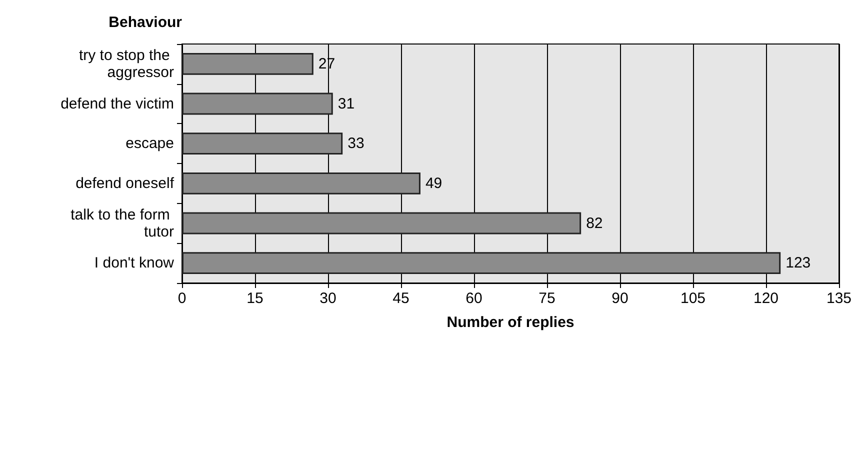 The image size is (855, 449). Describe the element at coordinates (255, 298) in the screenshot. I see `x-tick-label: 15` at that location.